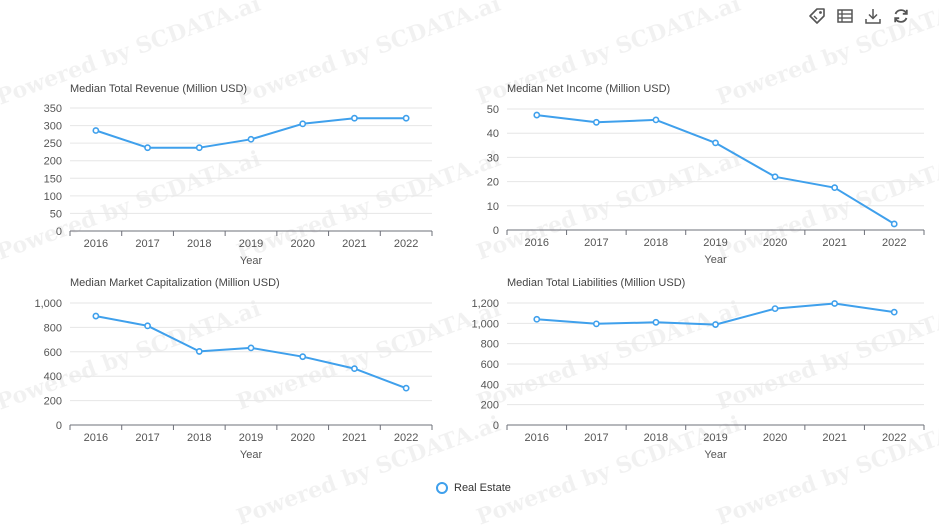  What do you see at coordinates (493, 183) in the screenshot?
I see `y-tick-label: 20` at bounding box center [493, 183].